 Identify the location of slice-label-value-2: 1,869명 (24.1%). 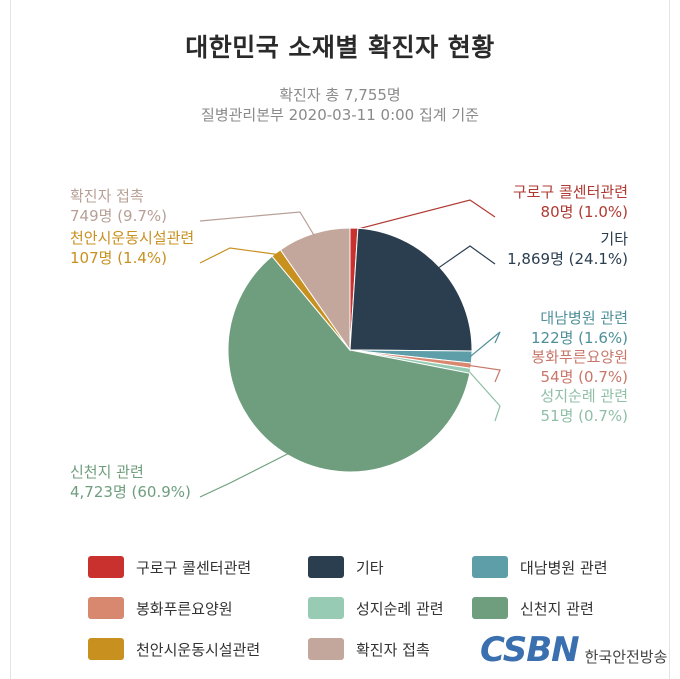
(567, 259).